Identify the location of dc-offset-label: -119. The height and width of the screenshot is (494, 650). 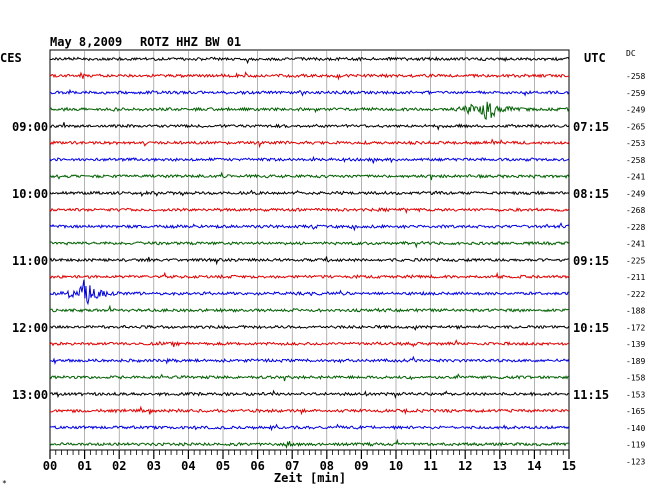
(635, 445).